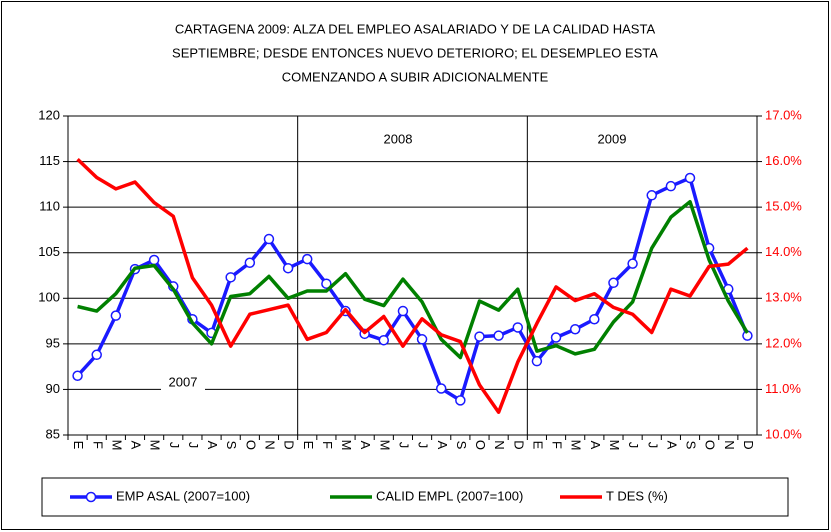 Image resolution: width=831 pixels, height=532 pixels. I want to click on y2-tick-label: 15.0%, so click(783, 206).